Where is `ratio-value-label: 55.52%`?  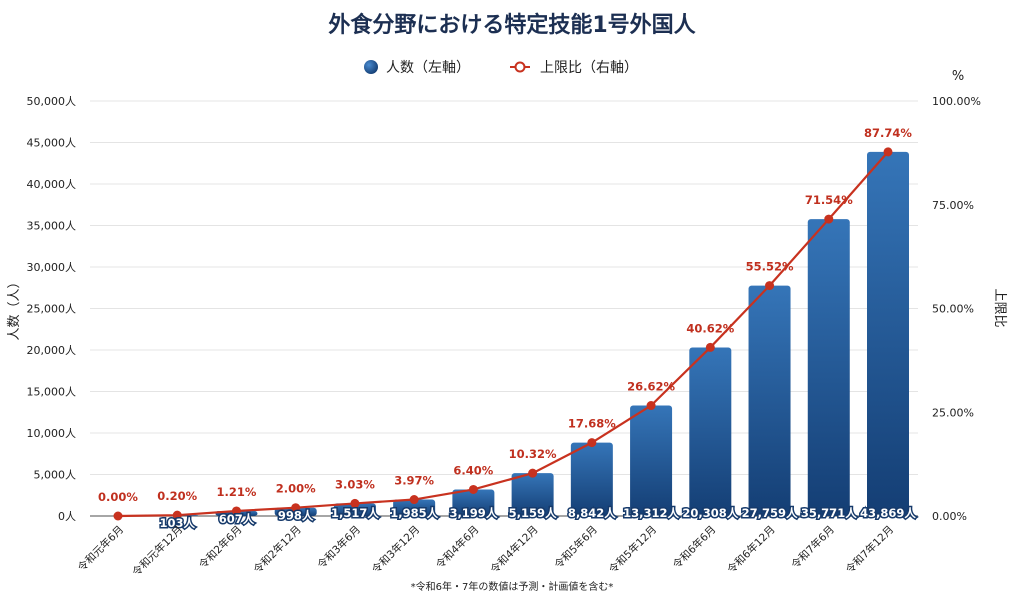 ratio-value-label: 55.52% is located at coordinates (770, 267).